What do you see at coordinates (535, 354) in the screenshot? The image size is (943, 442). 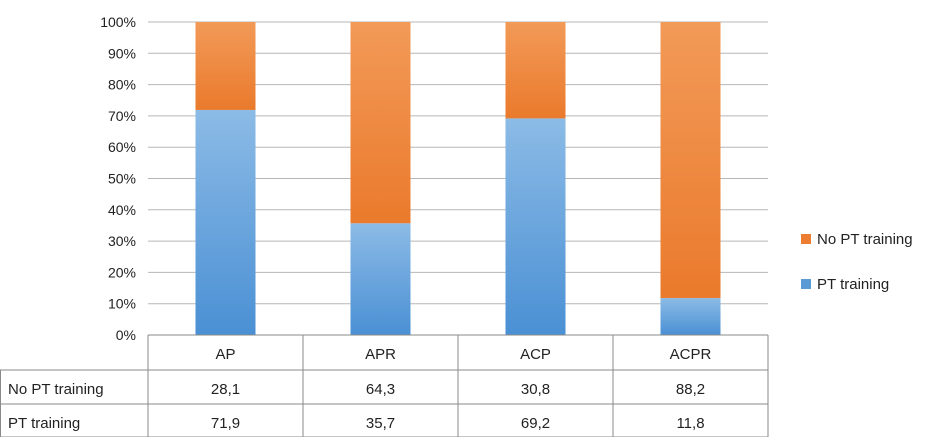 I see `category-label: ACP` at bounding box center [535, 354].